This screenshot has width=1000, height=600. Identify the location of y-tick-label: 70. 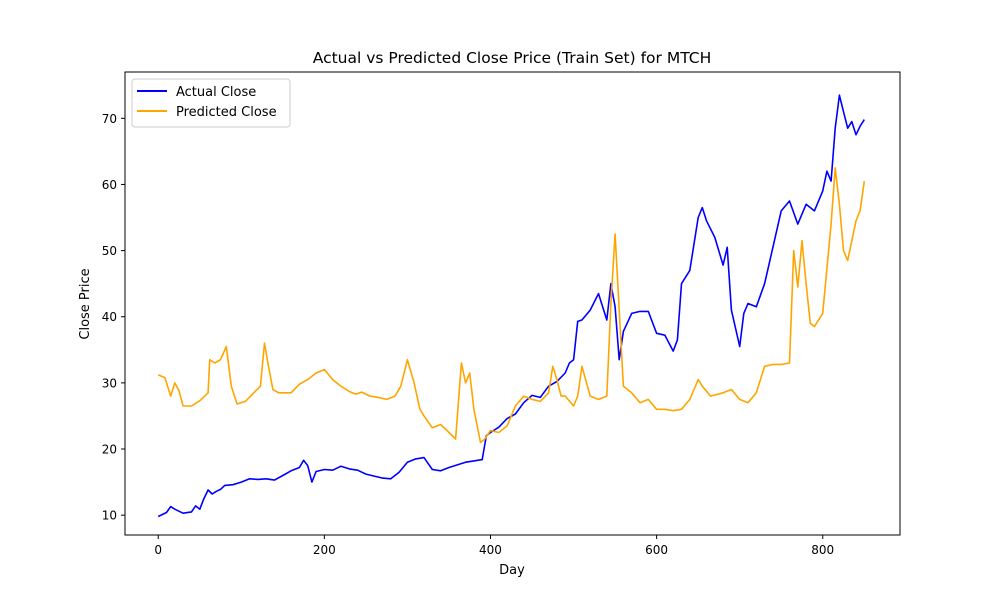
(109, 119).